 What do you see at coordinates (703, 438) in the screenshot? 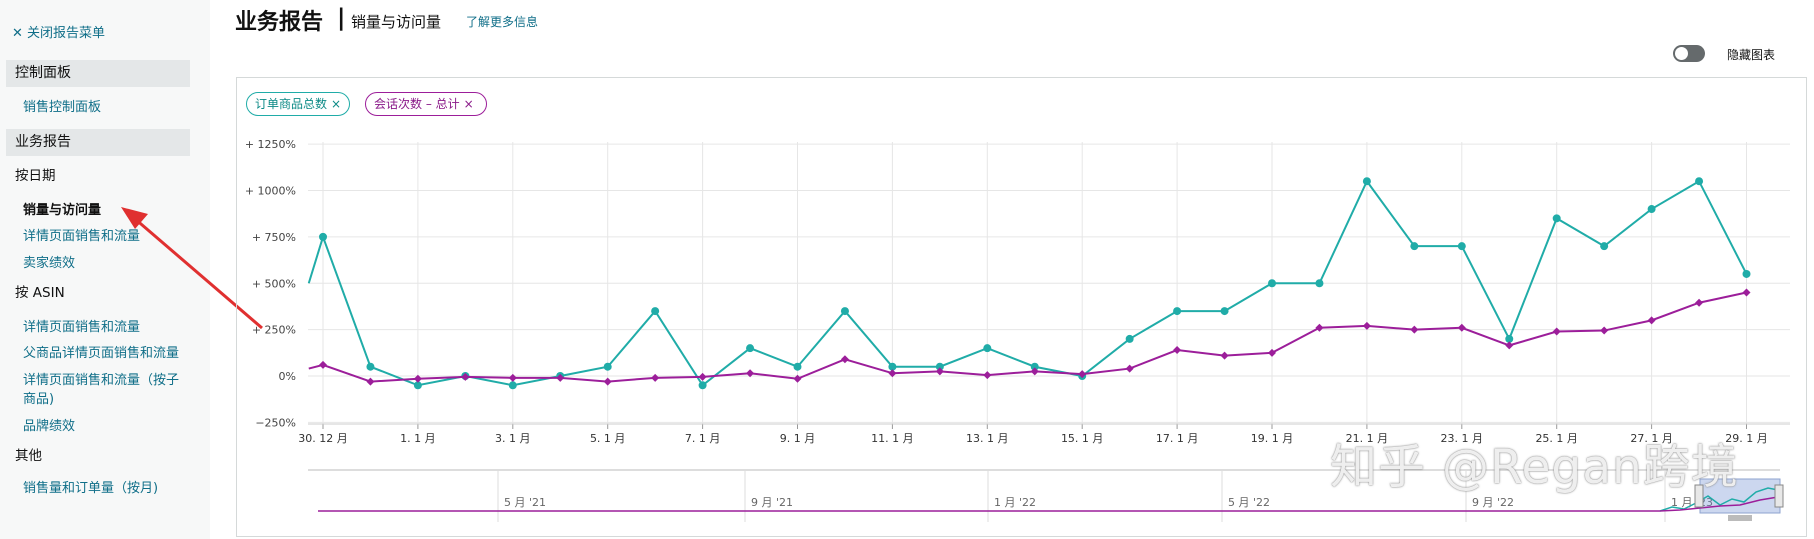
I see `x-tick-label: 7. 1 月` at bounding box center [703, 438].